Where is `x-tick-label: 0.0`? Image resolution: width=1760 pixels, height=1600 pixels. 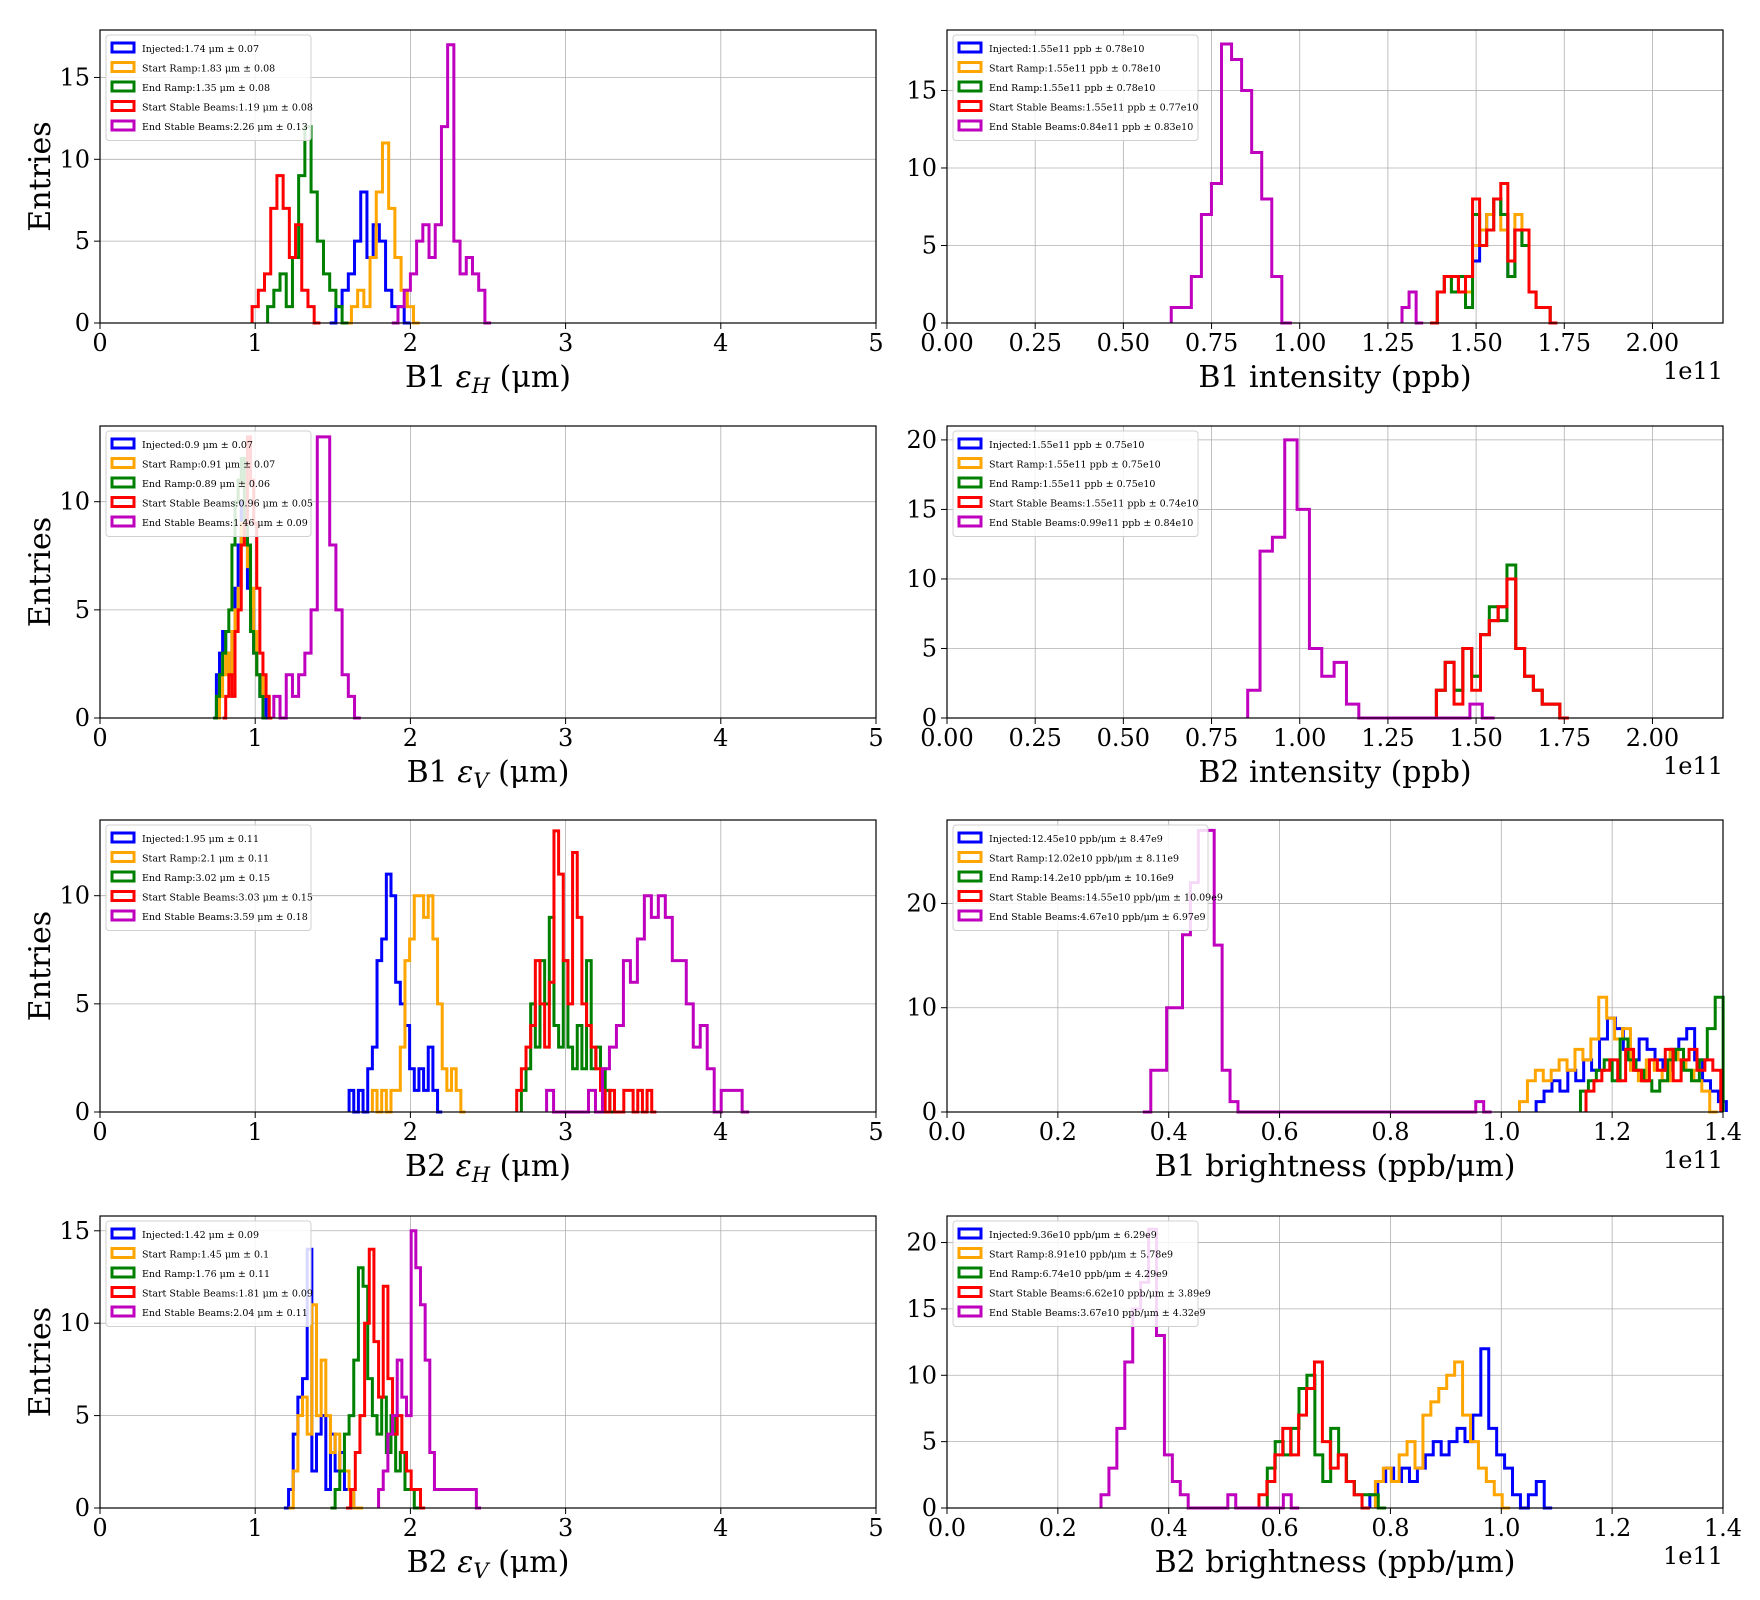
x-tick-label: 0.0 is located at coordinates (947, 1132).